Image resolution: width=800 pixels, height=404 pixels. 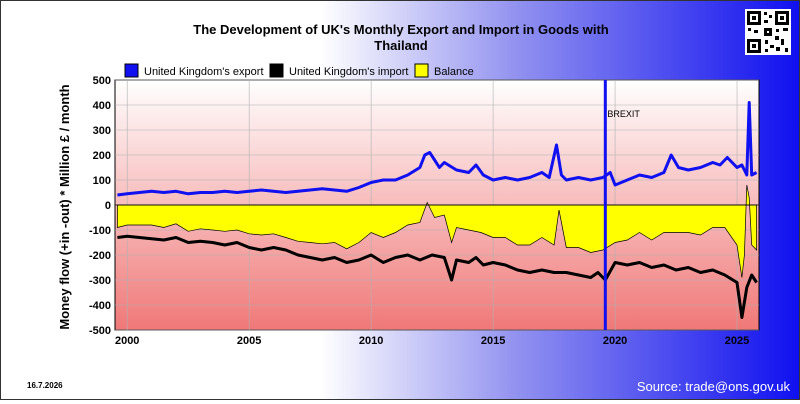 I want to click on chart-title-line-2: Thailand, so click(x=401, y=45).